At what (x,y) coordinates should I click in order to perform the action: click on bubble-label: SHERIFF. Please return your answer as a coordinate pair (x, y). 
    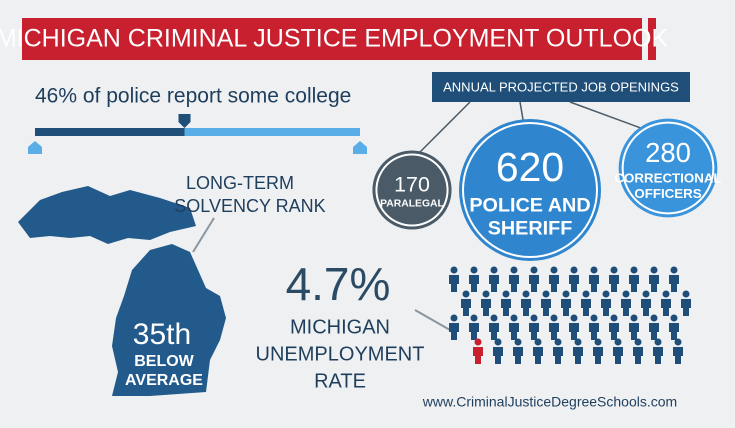
    Looking at the image, I should click on (530, 229).